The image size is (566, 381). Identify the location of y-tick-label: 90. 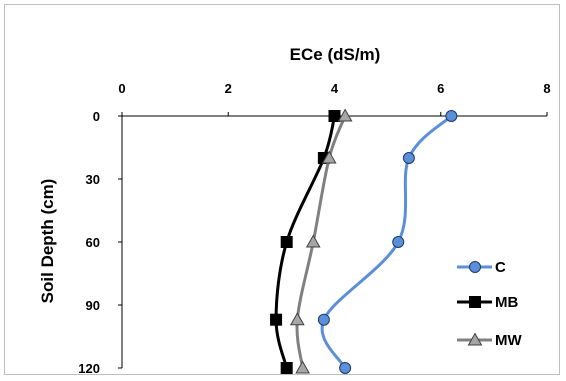
(93, 305).